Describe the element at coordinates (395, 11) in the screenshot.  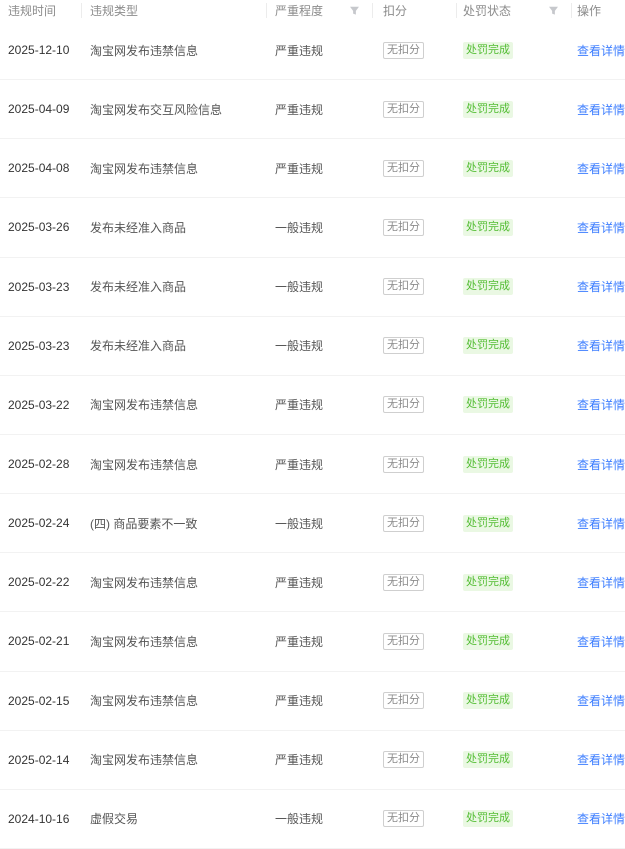
I see `column-header-label: 扣分` at that location.